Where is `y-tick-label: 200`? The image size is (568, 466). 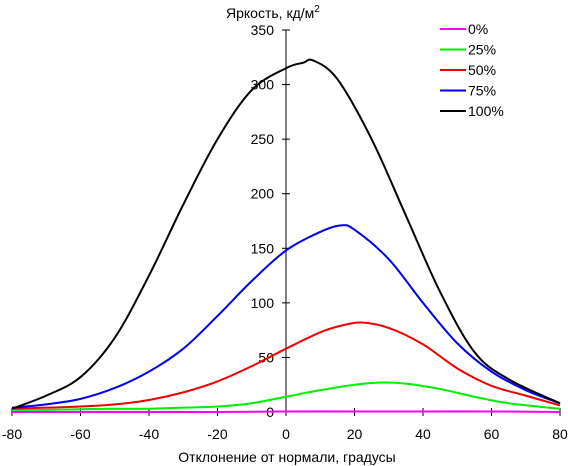 y-tick-label: 200 is located at coordinates (263, 194).